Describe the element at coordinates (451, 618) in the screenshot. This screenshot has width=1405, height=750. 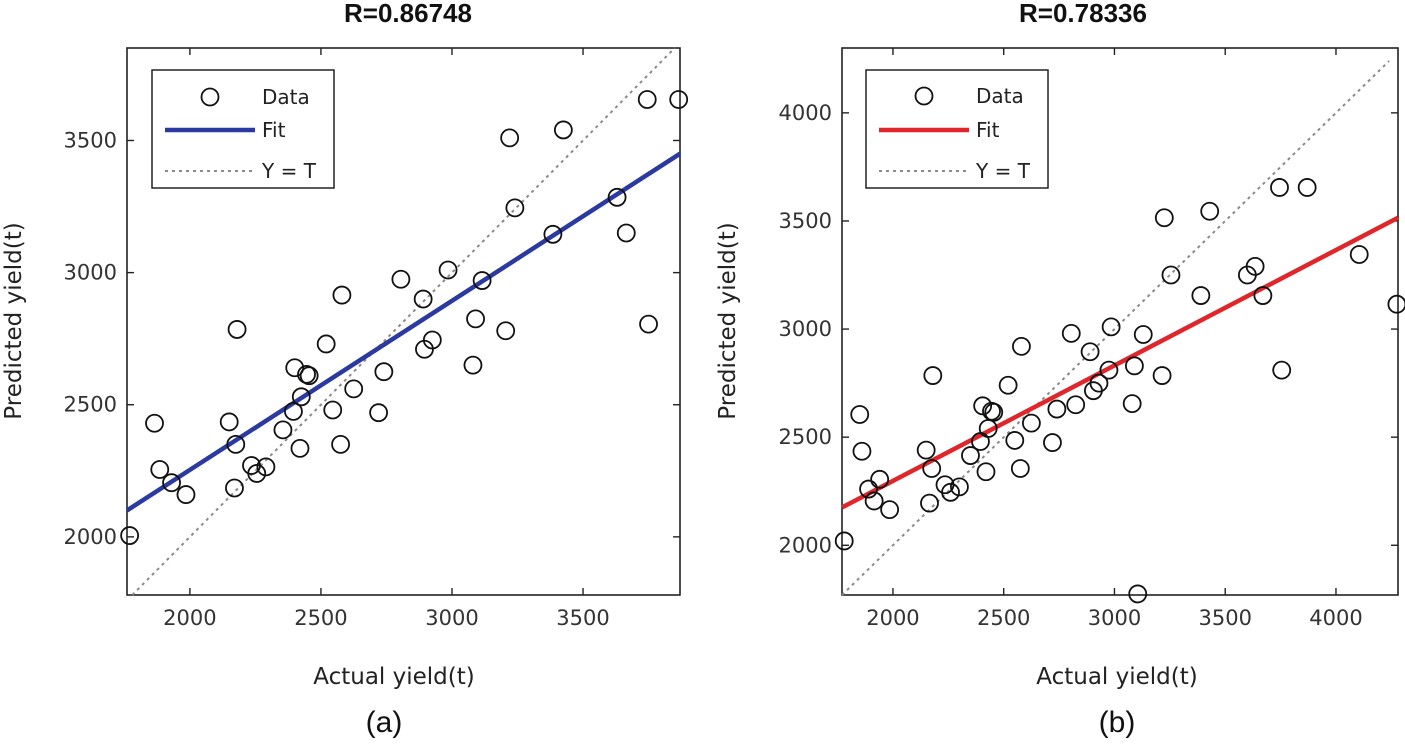
I see `panel-a-x-tick-label: 3000` at that location.